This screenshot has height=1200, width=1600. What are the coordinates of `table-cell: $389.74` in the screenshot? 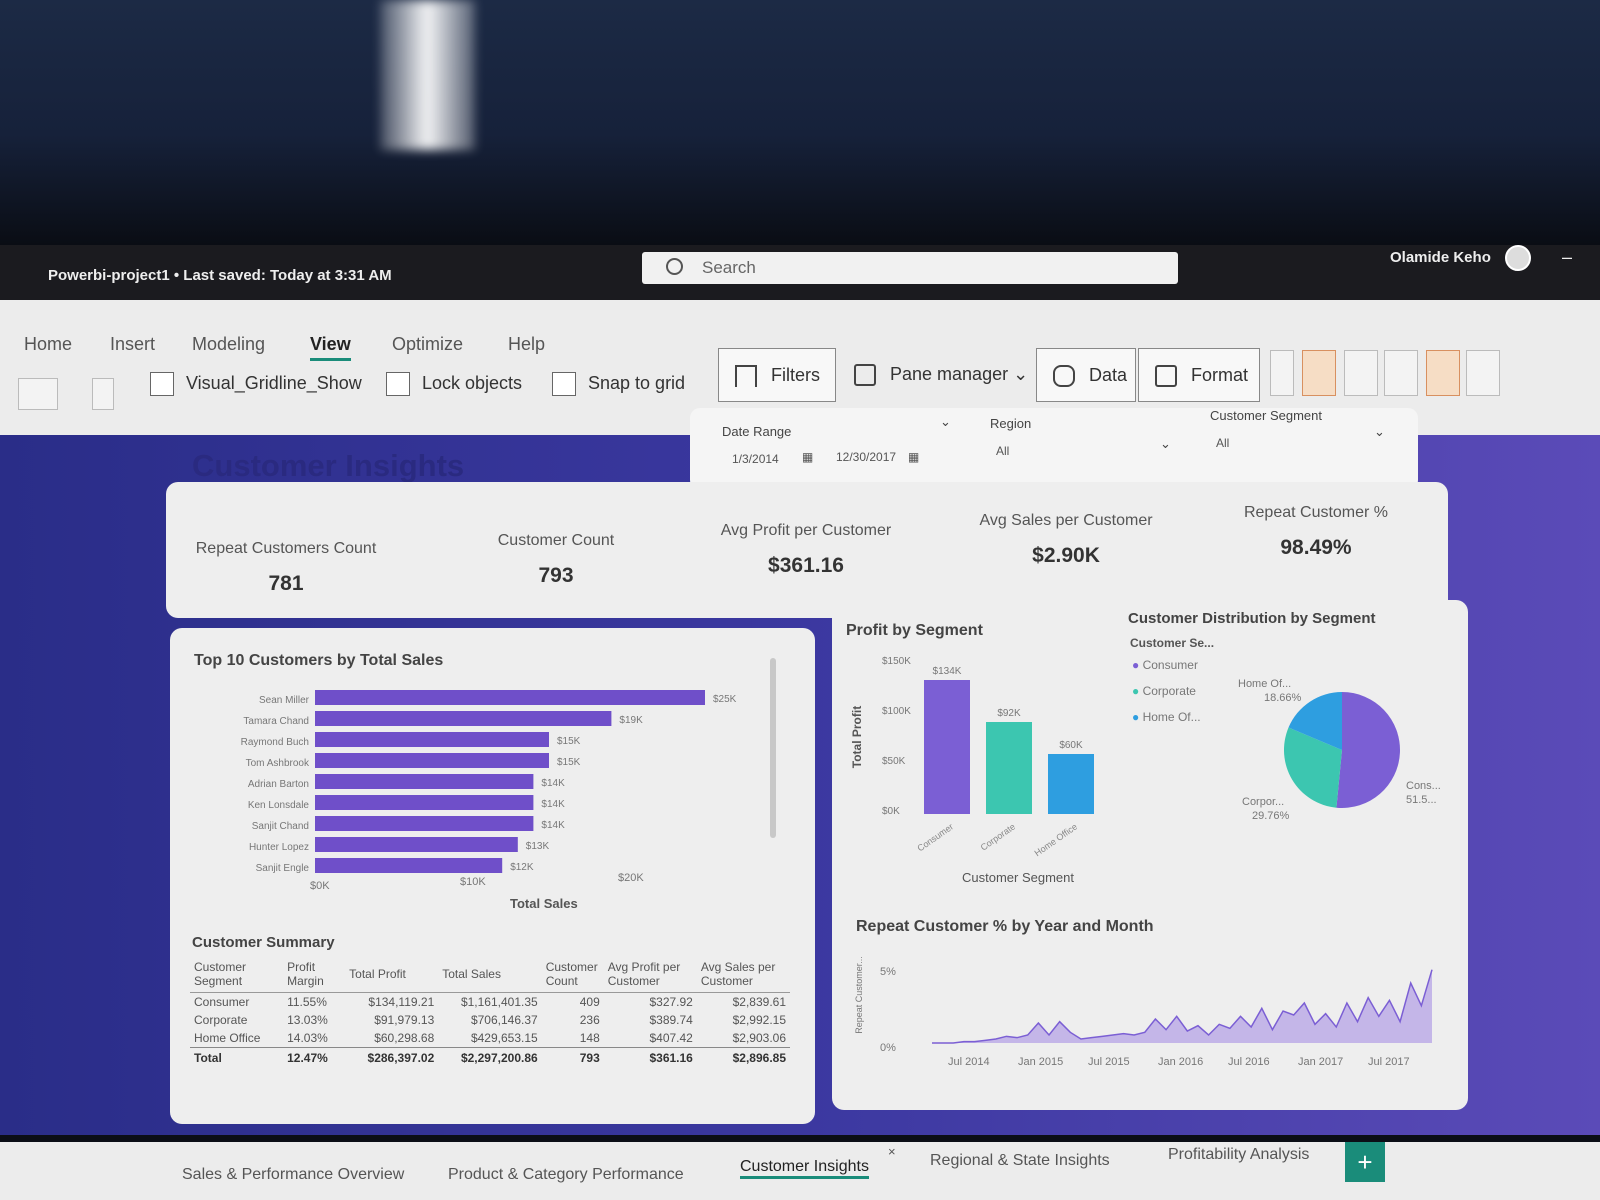 It's located at (671, 1020).